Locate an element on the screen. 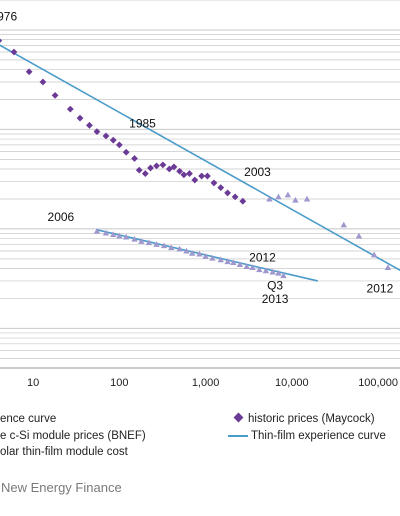 The height and width of the screenshot is (516, 400). legend-thin-film-curve: Thin-film experience curve is located at coordinates (307, 436).